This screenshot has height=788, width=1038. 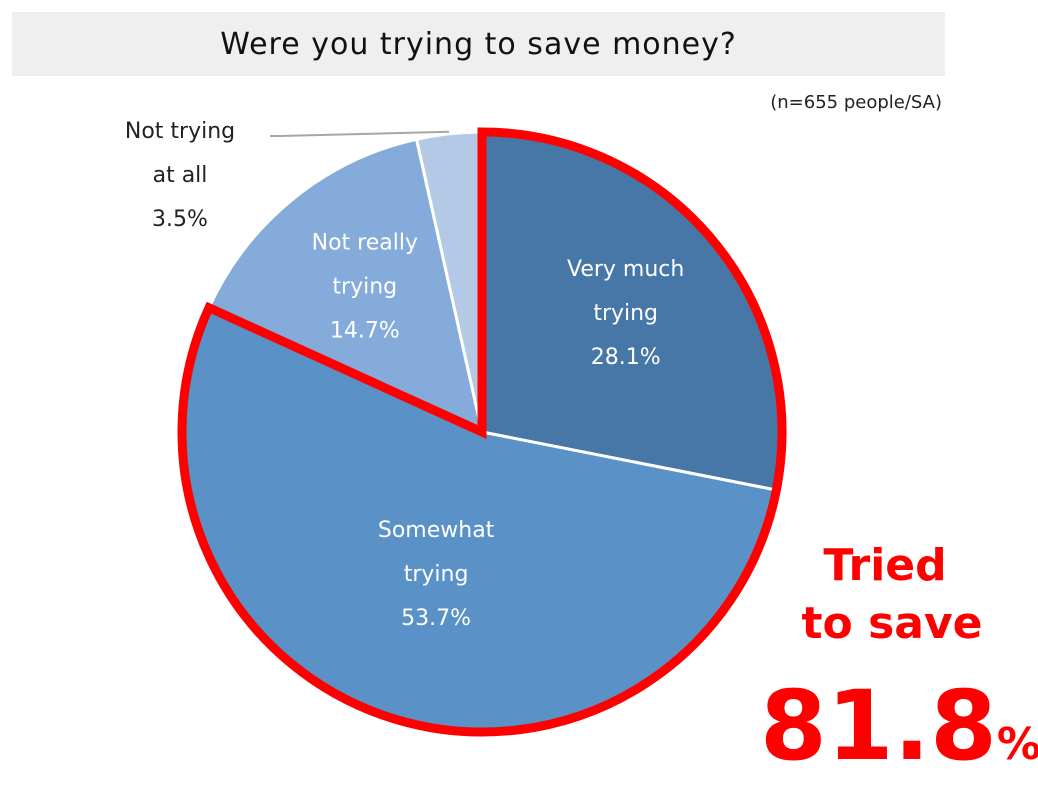 What do you see at coordinates (436, 574) in the screenshot?
I see `slice-label-1-line-1: trying` at bounding box center [436, 574].